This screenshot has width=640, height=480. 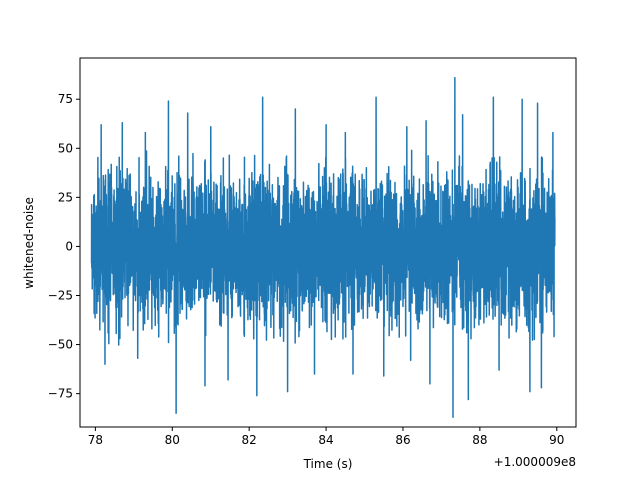 I want to click on y-axis-label: whitened-noise, so click(x=29, y=243).